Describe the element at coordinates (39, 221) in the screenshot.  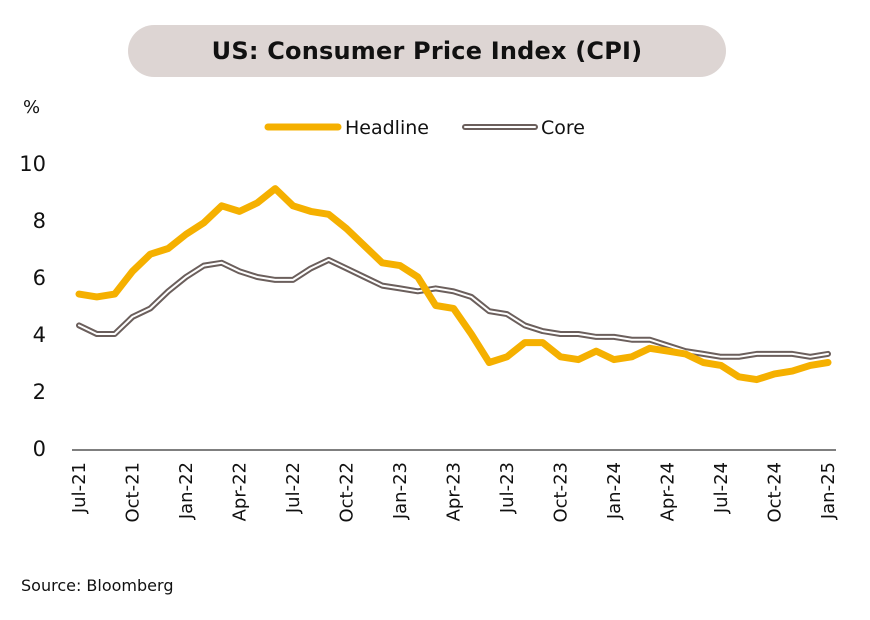
I see `y-tick-label: 8` at that location.